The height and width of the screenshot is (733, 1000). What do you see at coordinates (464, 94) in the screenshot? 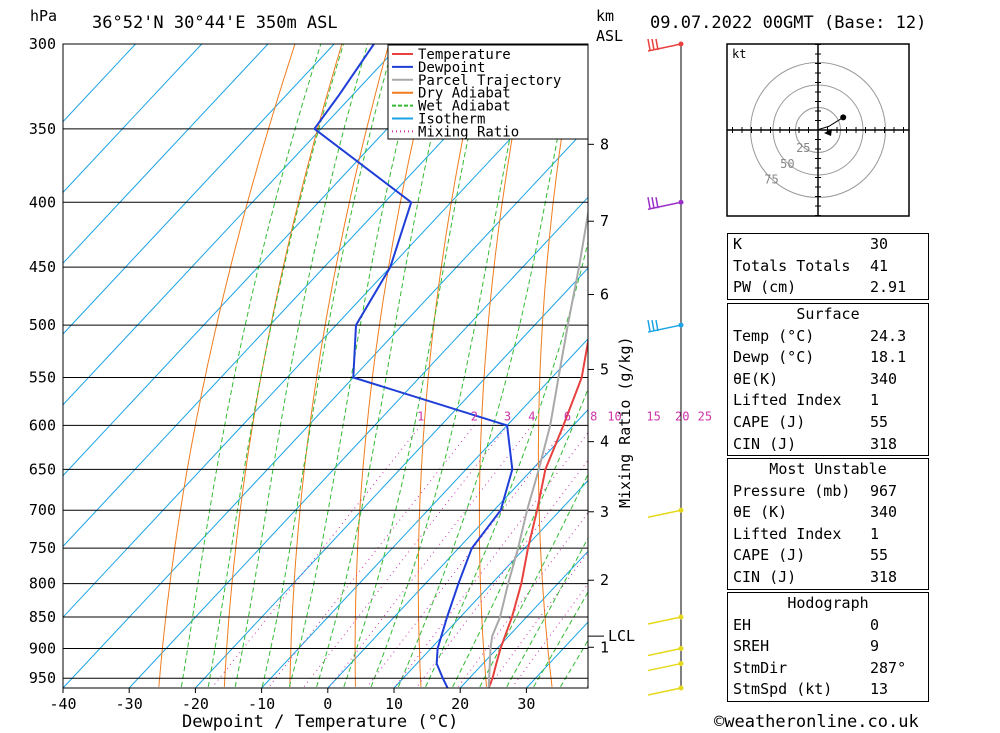
I see `legend-label: Dry Adiabat` at bounding box center [464, 94].